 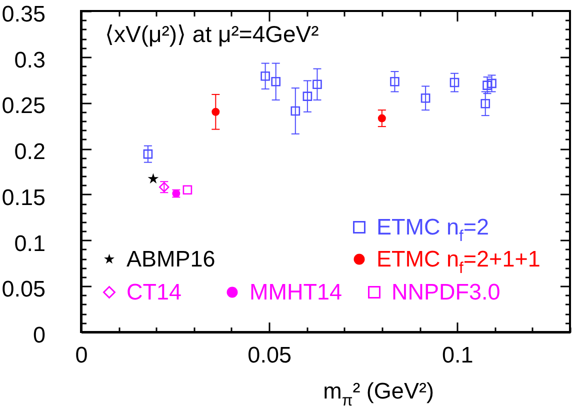 What do you see at coordinates (24, 14) in the screenshot?
I see `y-tick-label: 0.35` at bounding box center [24, 14].